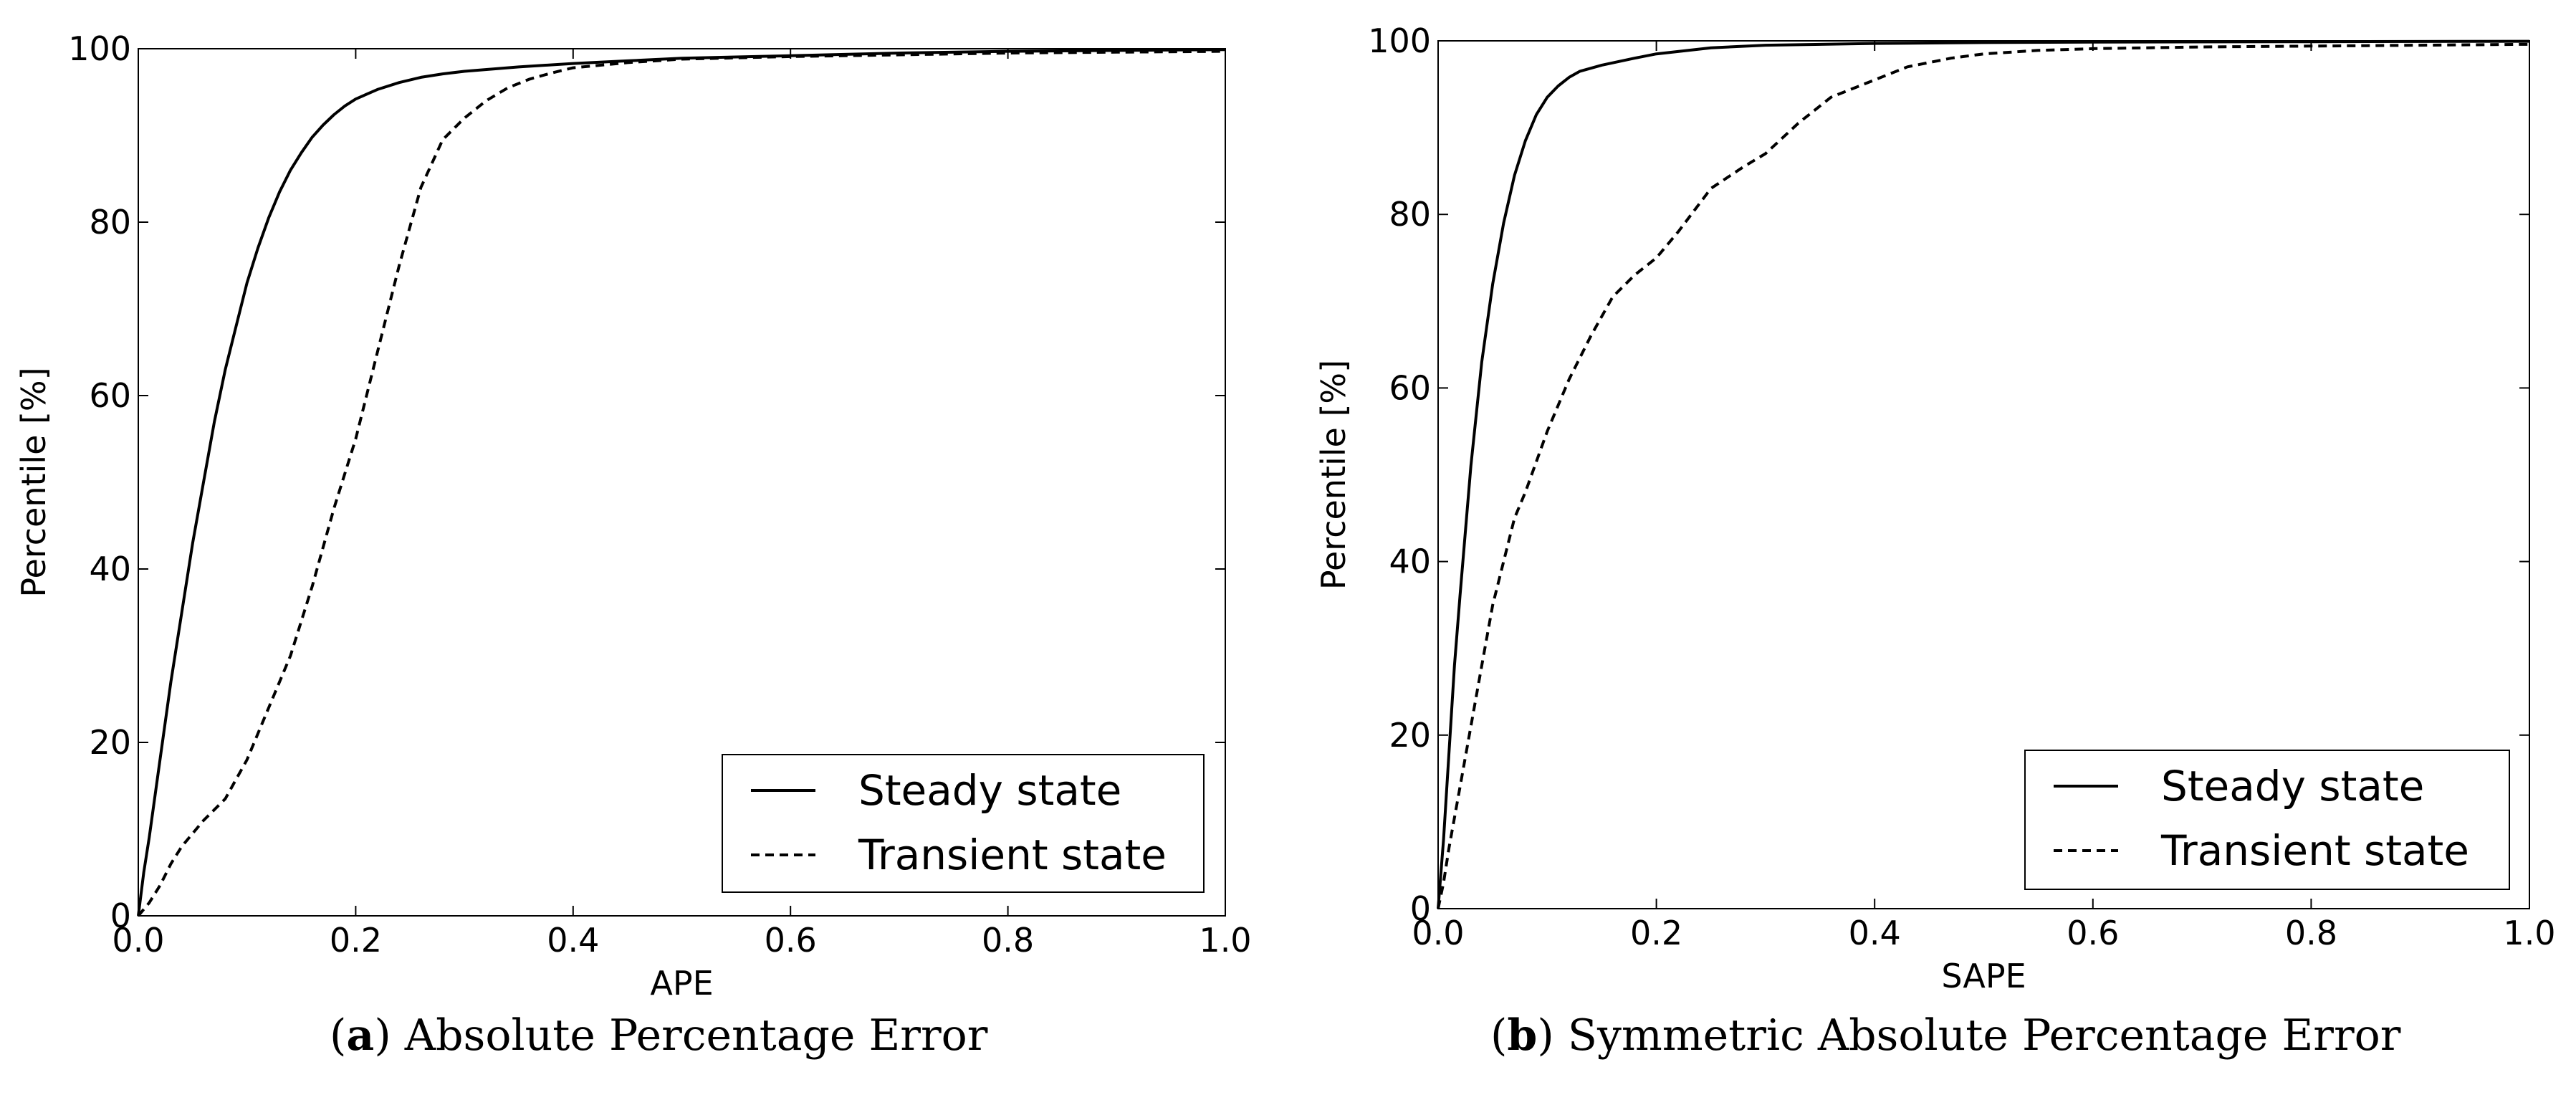 The height and width of the screenshot is (1100, 2576). What do you see at coordinates (681, 983) in the screenshot?
I see `x-axis-label: APE` at bounding box center [681, 983].